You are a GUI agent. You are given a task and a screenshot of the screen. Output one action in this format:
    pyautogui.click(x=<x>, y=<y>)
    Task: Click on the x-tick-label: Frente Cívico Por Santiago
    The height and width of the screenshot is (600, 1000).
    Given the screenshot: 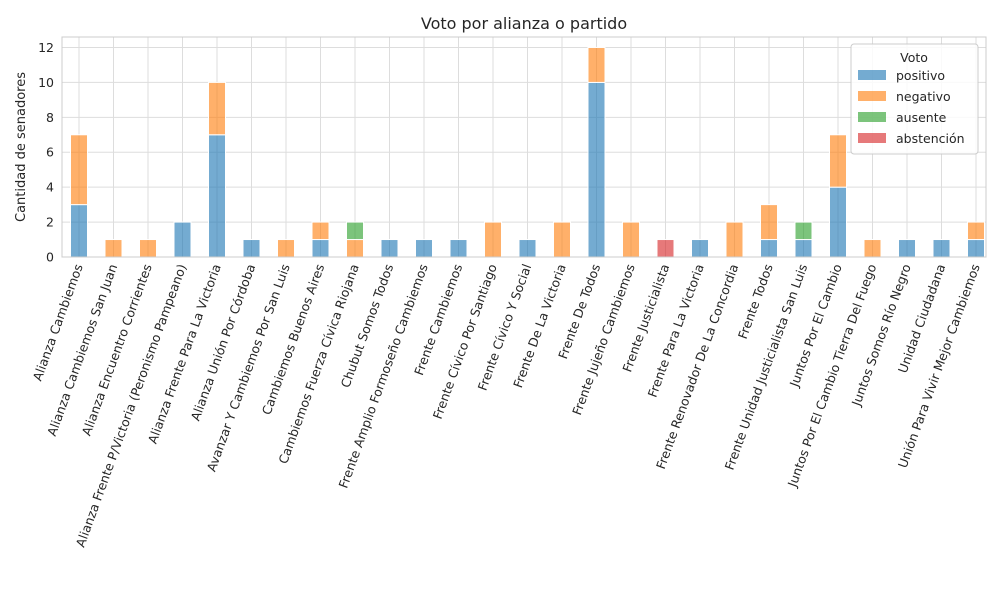 What is the action you would take?
    pyautogui.click(x=465, y=341)
    